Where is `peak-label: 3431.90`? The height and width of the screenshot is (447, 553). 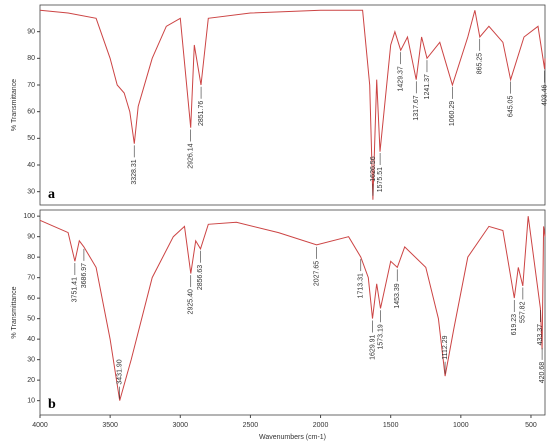 peak-label: 3431.90 is located at coordinates (120, 371).